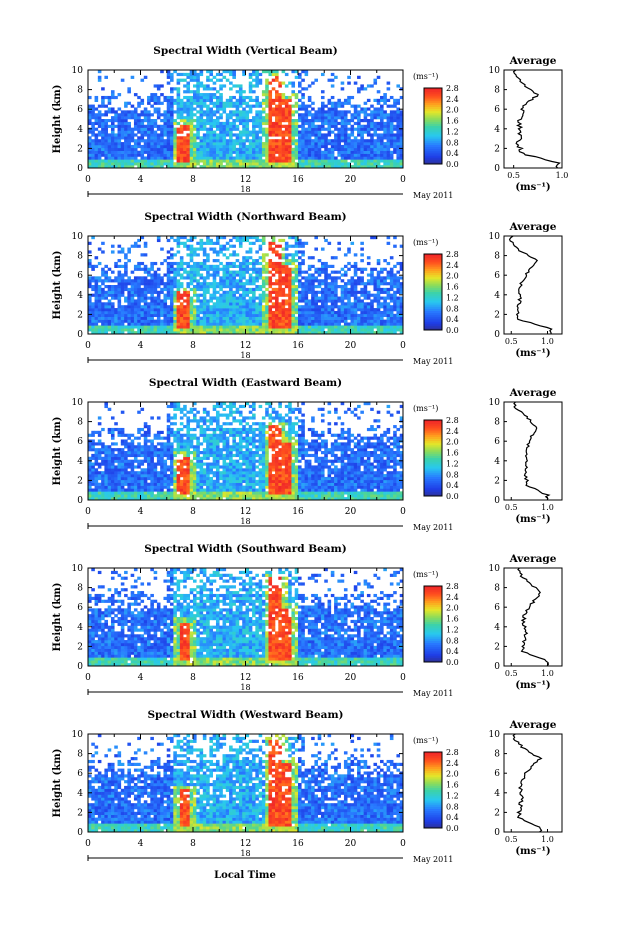  Describe the element at coordinates (80, 169) in the screenshot. I see `y-tick-label: 0` at that location.